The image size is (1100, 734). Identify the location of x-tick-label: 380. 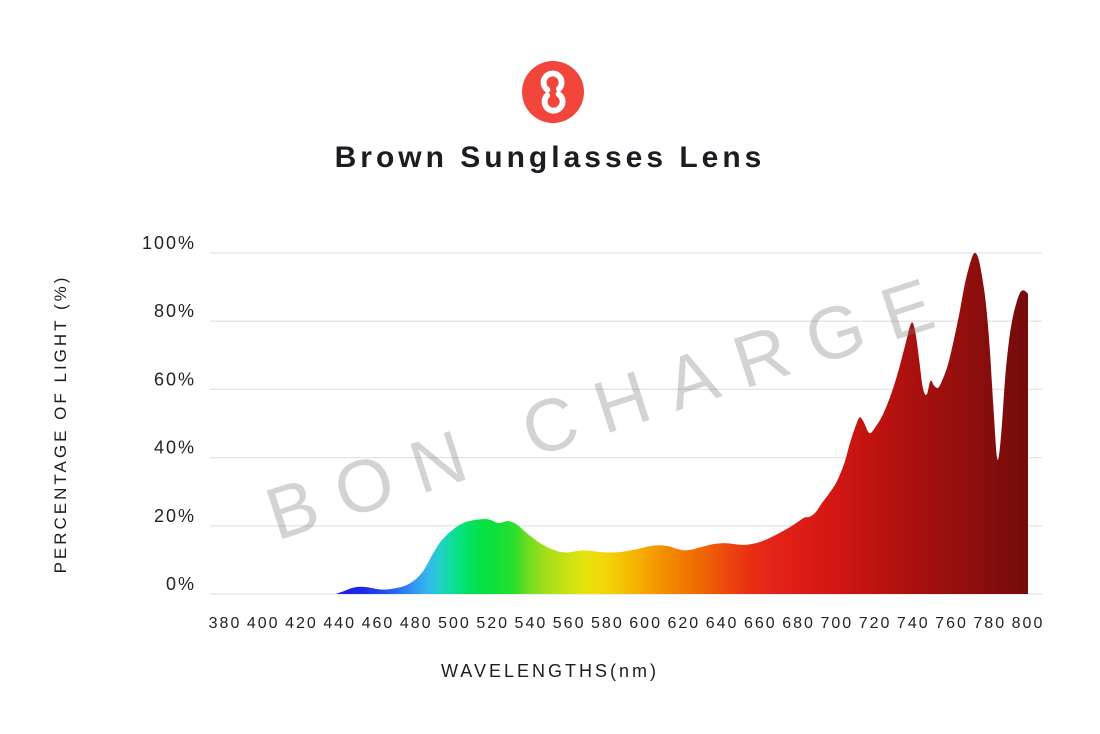
(225, 623).